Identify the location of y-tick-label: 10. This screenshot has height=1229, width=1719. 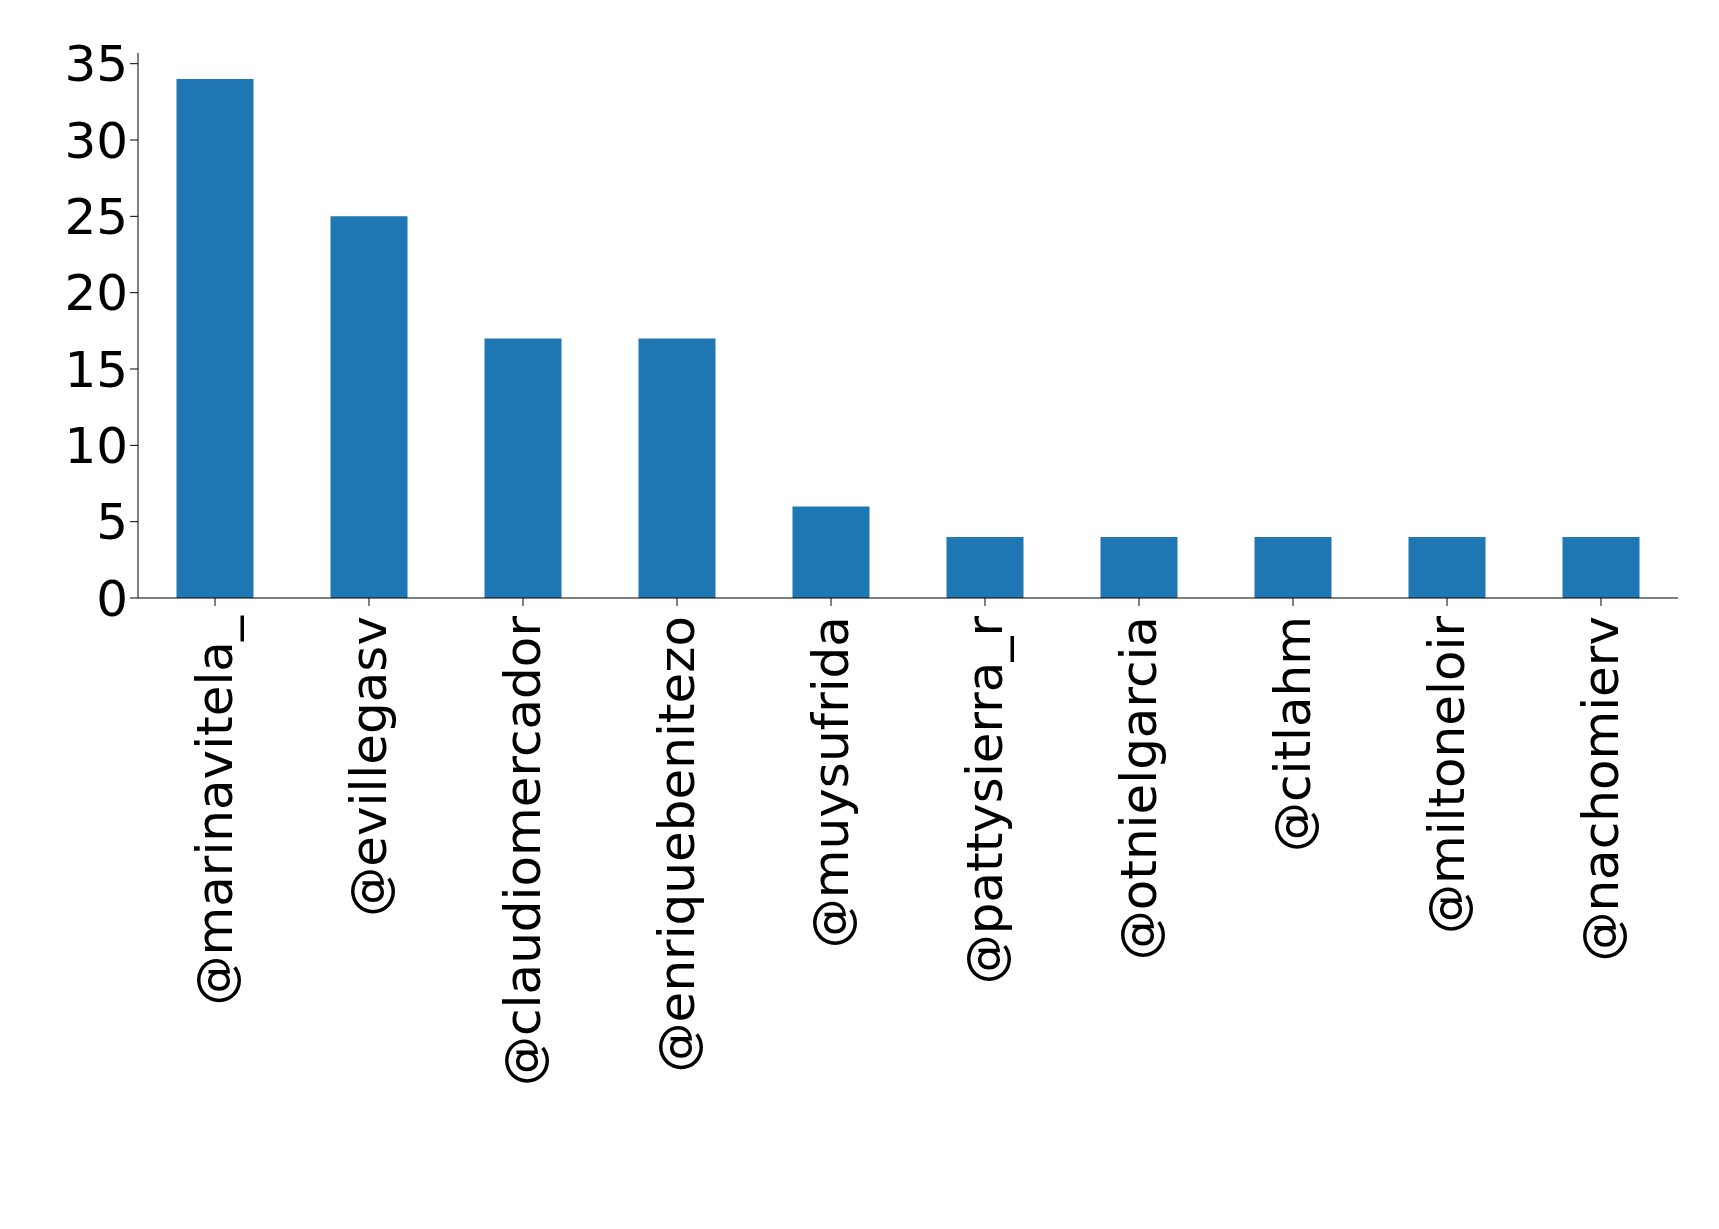
(96, 446).